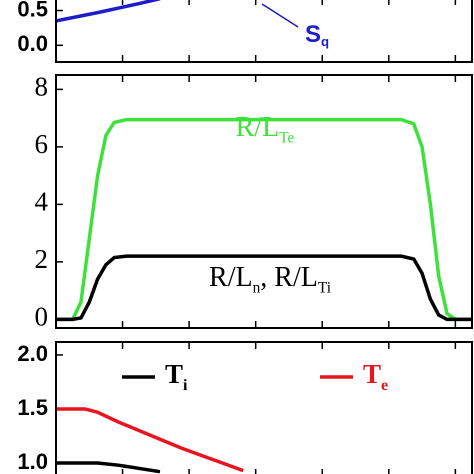  I want to click on annotation: R/LTe, so click(265, 129).